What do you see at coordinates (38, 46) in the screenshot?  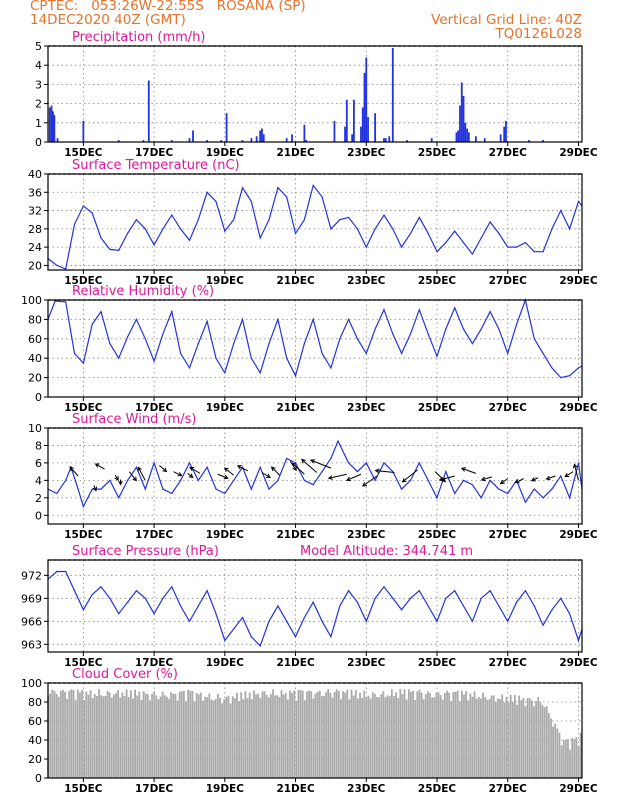 I see `y-tick-label: 5` at bounding box center [38, 46].